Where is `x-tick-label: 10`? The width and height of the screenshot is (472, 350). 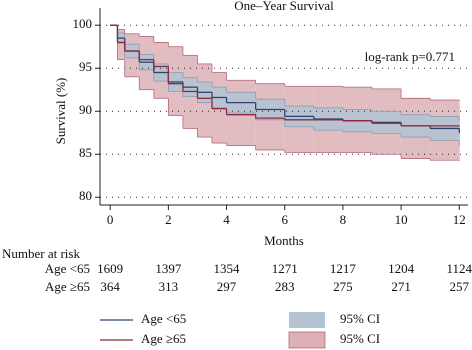 x-tick-label: 10 is located at coordinates (401, 219).